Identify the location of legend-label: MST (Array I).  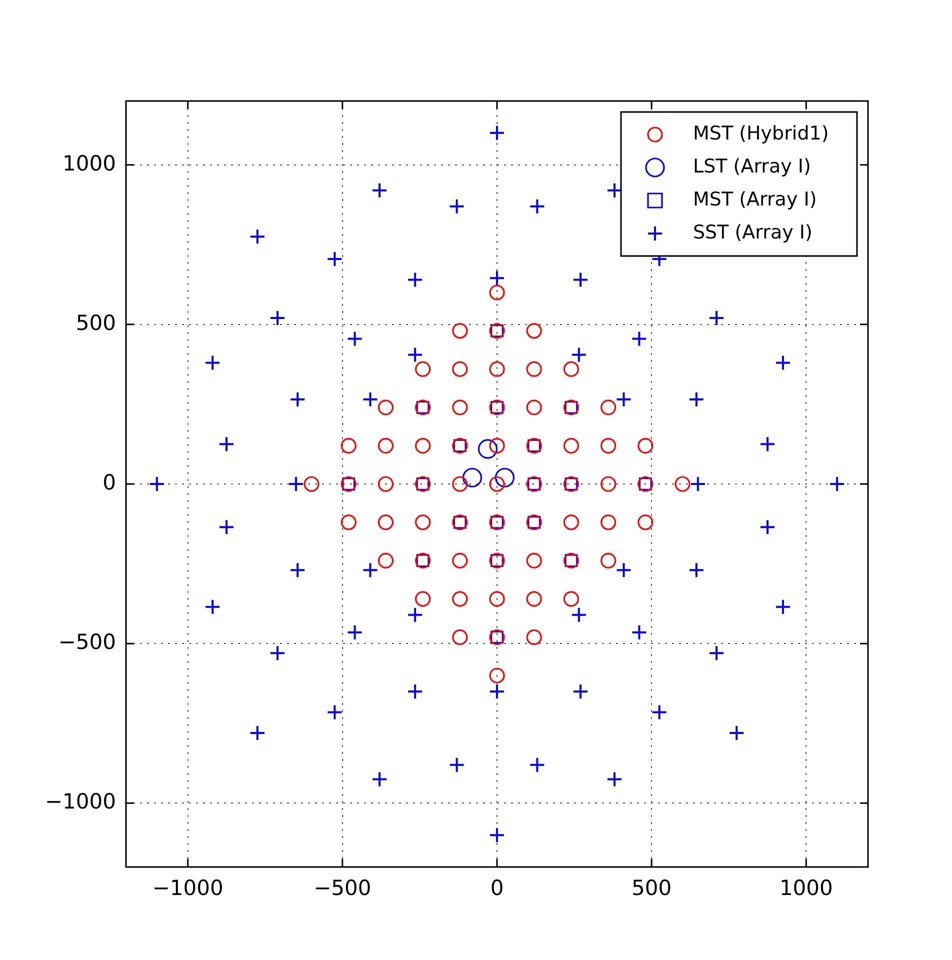
(755, 199).